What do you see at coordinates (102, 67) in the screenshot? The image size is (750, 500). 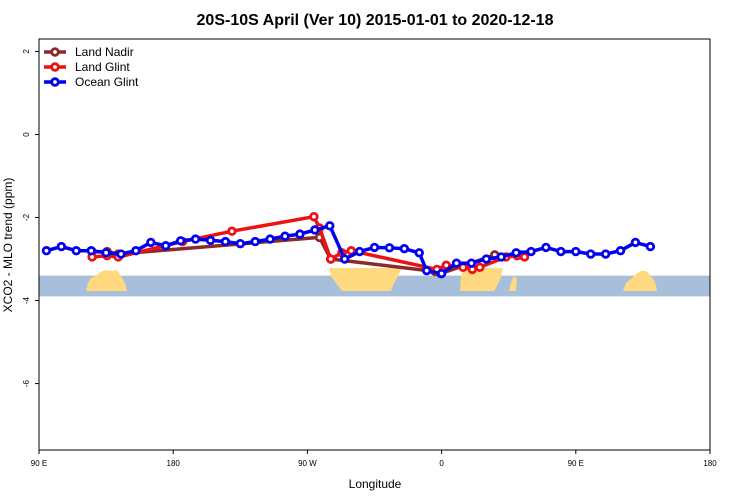 I see `legend-label: Land Glint` at bounding box center [102, 67].